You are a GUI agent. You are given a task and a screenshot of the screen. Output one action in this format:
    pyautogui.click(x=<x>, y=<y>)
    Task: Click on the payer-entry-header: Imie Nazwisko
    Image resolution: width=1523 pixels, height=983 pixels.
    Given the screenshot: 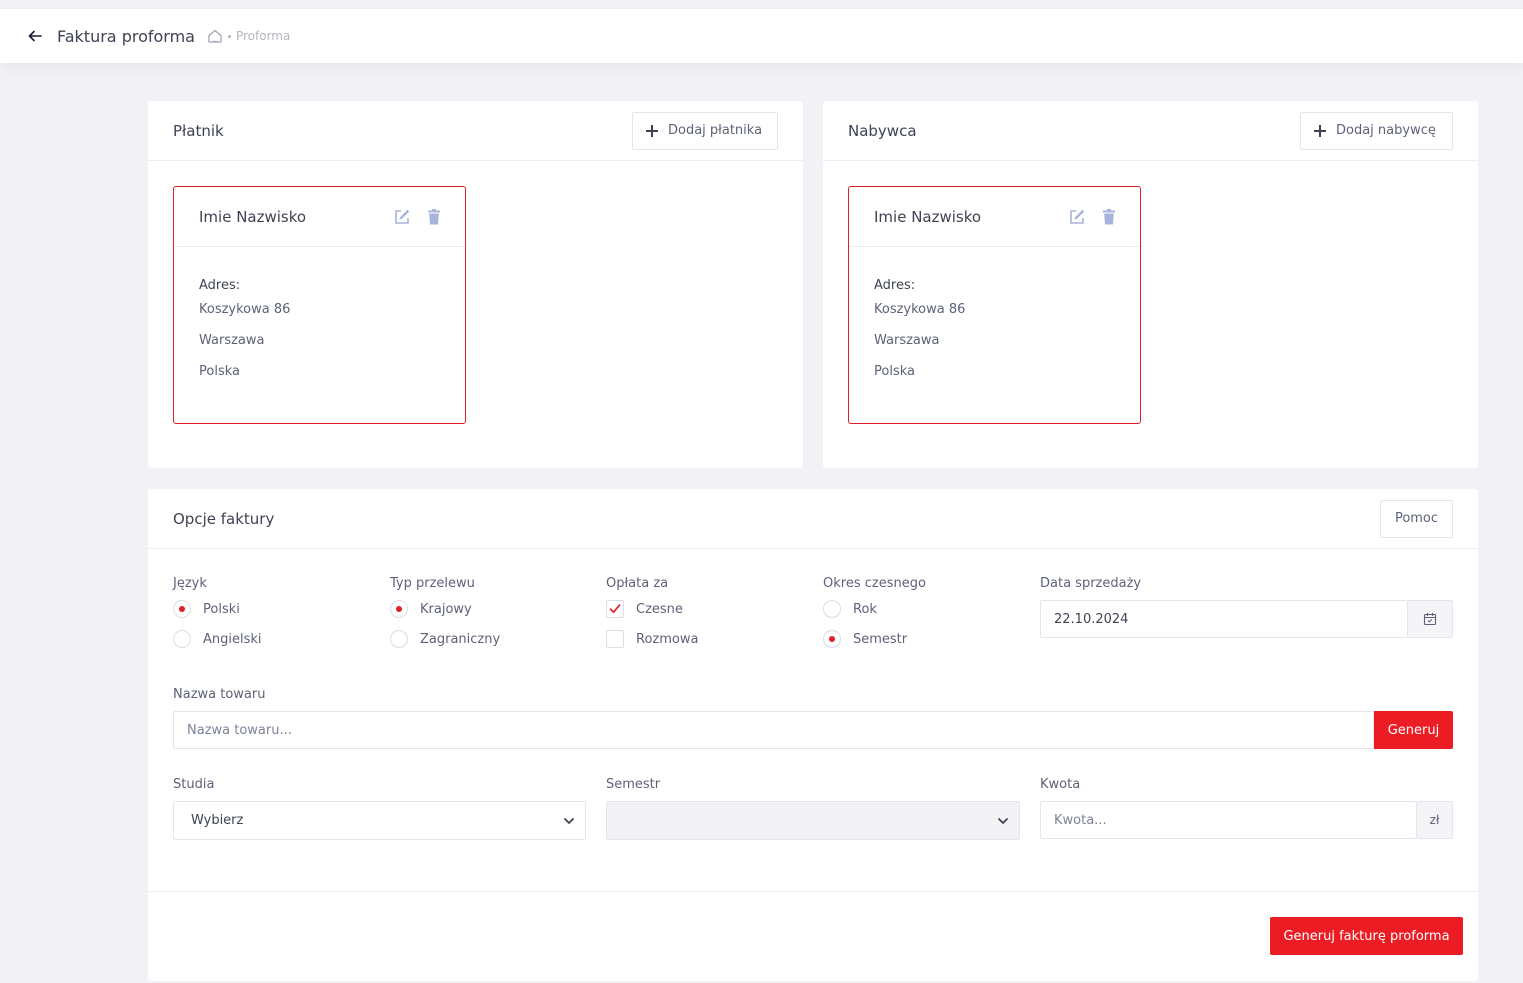 What is the action you would take?
    pyautogui.click(x=319, y=217)
    